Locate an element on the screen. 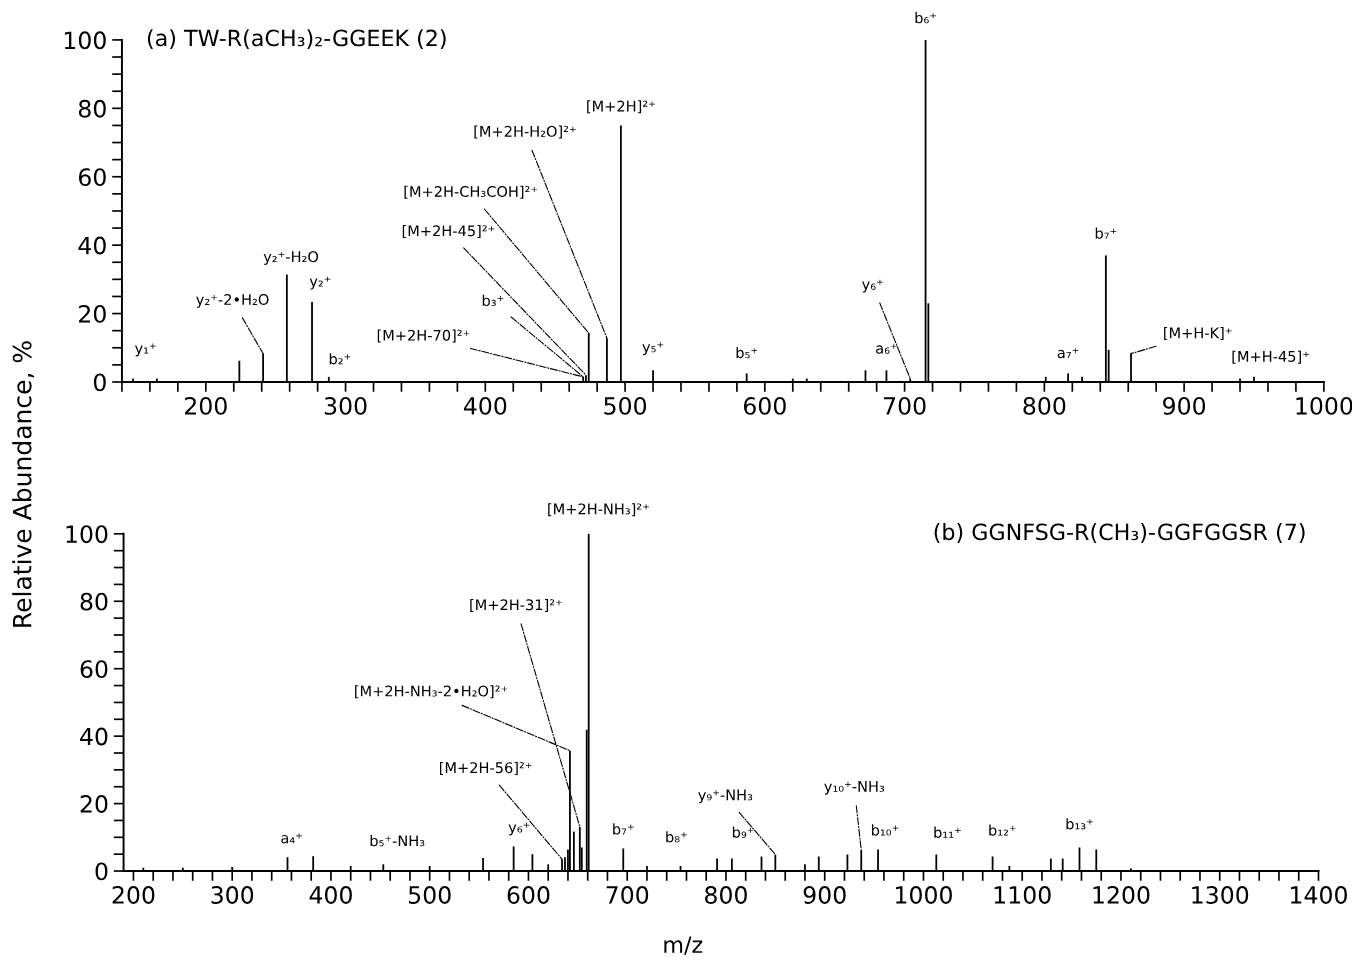 Image resolution: width=1352 pixels, height=969 pixels. annotation: a₇⁺ is located at coordinates (1068, 353).